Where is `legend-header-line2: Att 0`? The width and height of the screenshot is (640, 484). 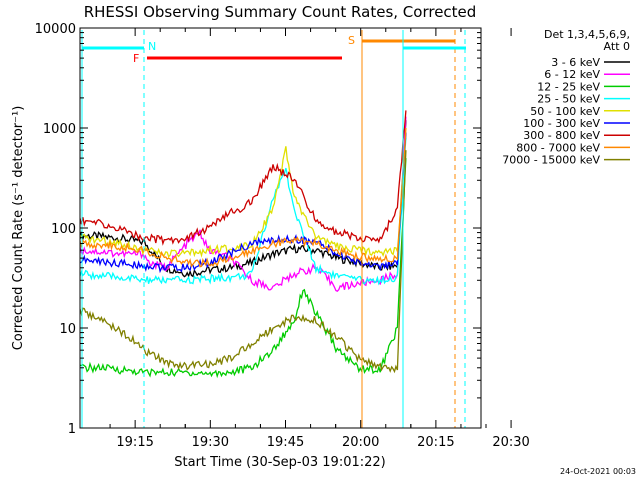 legend-header-line2: Att 0 is located at coordinates (617, 46).